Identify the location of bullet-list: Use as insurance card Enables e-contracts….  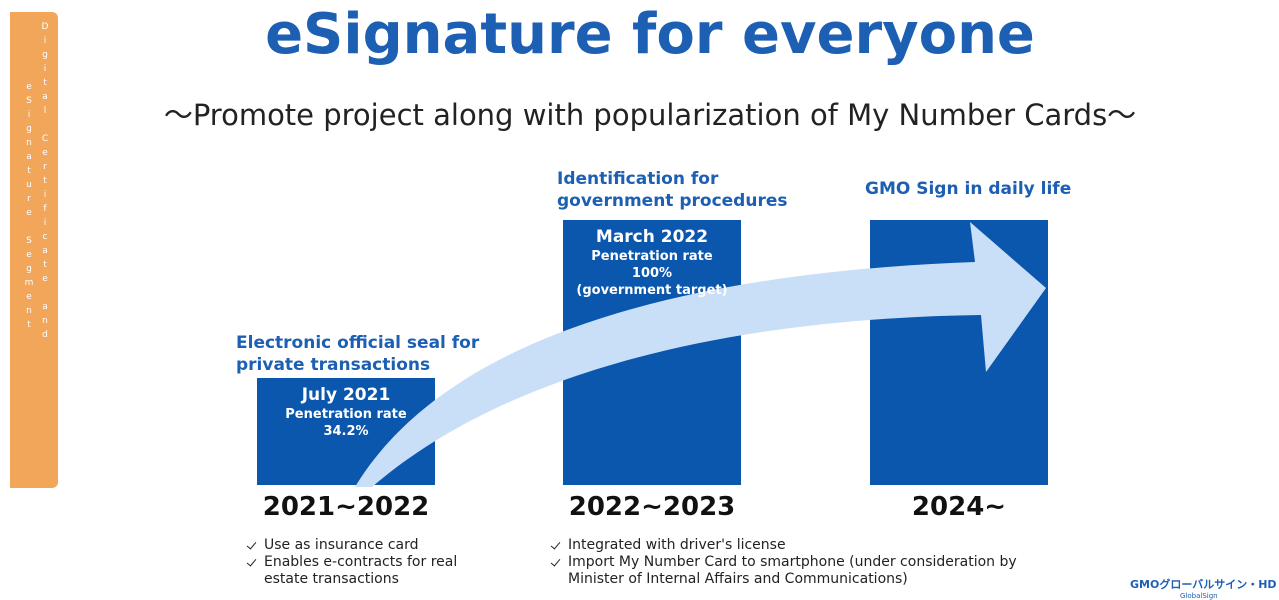
(366, 562).